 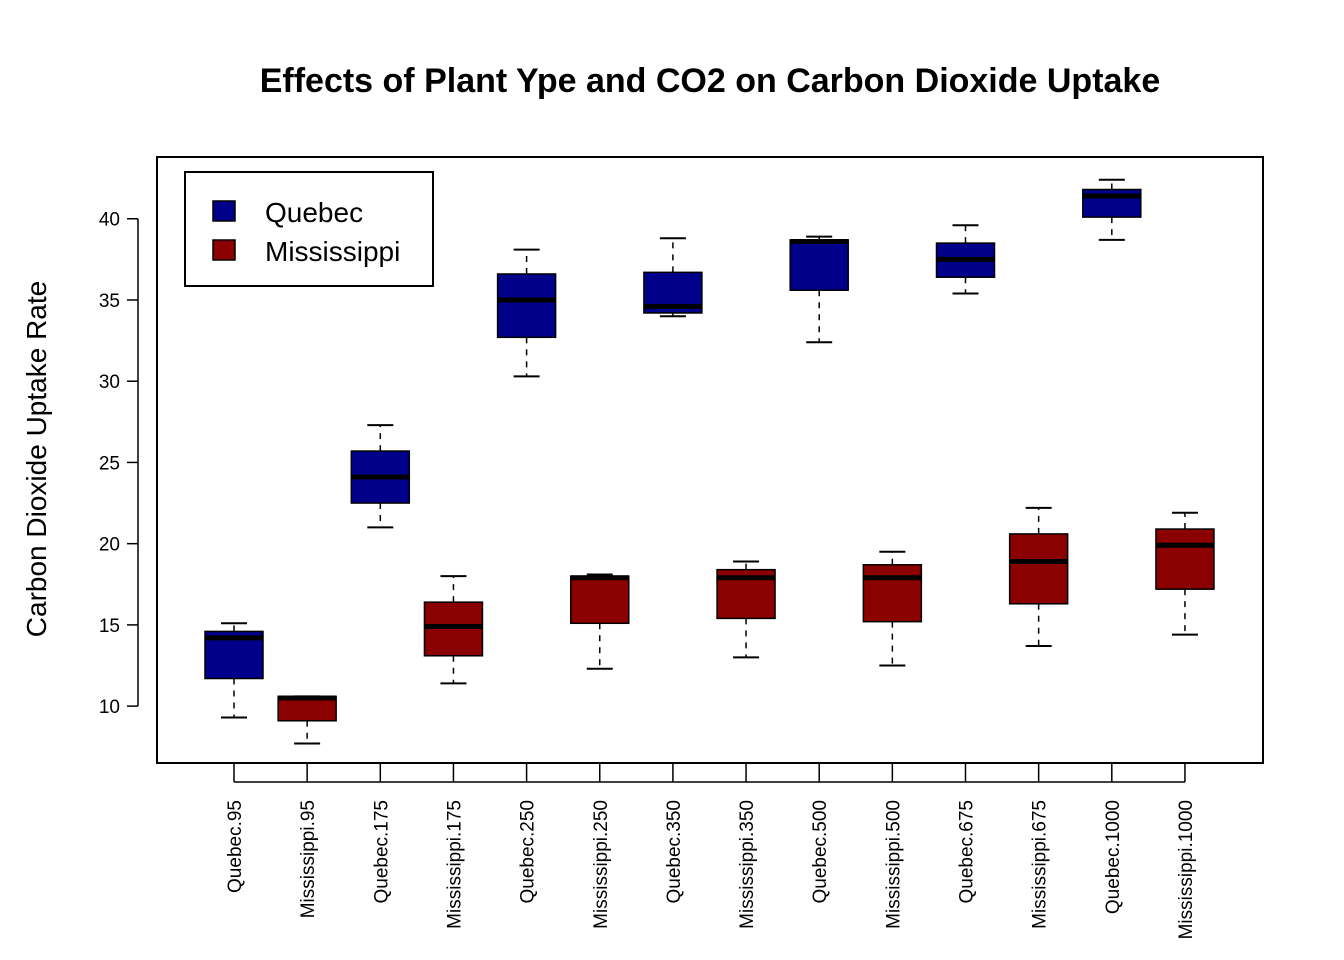 I want to click on y-tick-label: 20, so click(x=109, y=545).